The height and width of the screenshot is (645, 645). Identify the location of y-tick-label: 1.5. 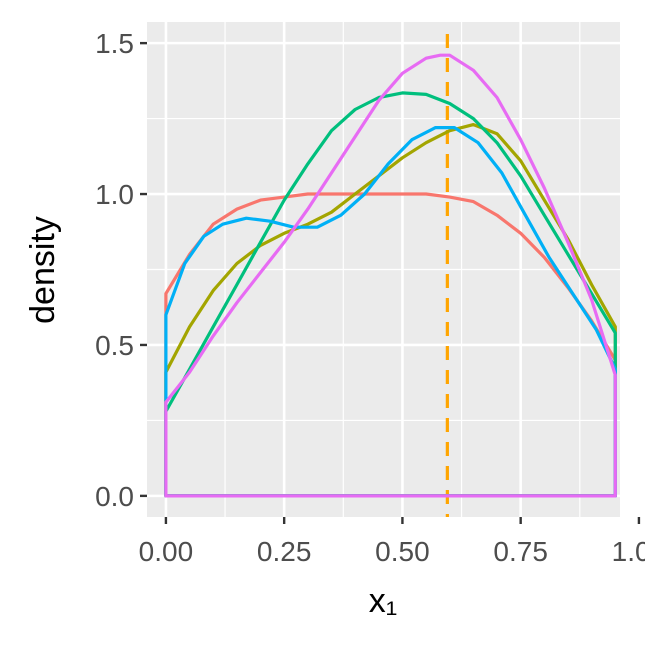
(114, 43).